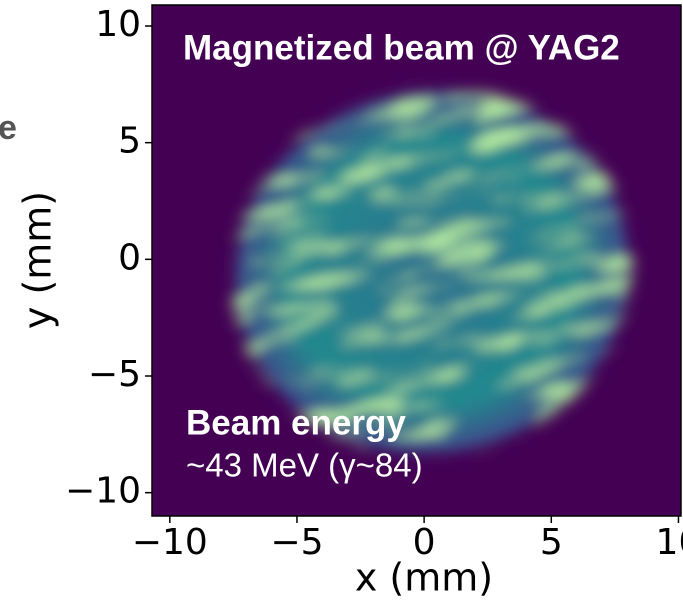  Describe the element at coordinates (551, 542) in the screenshot. I see `x-tick-label: 5` at that location.